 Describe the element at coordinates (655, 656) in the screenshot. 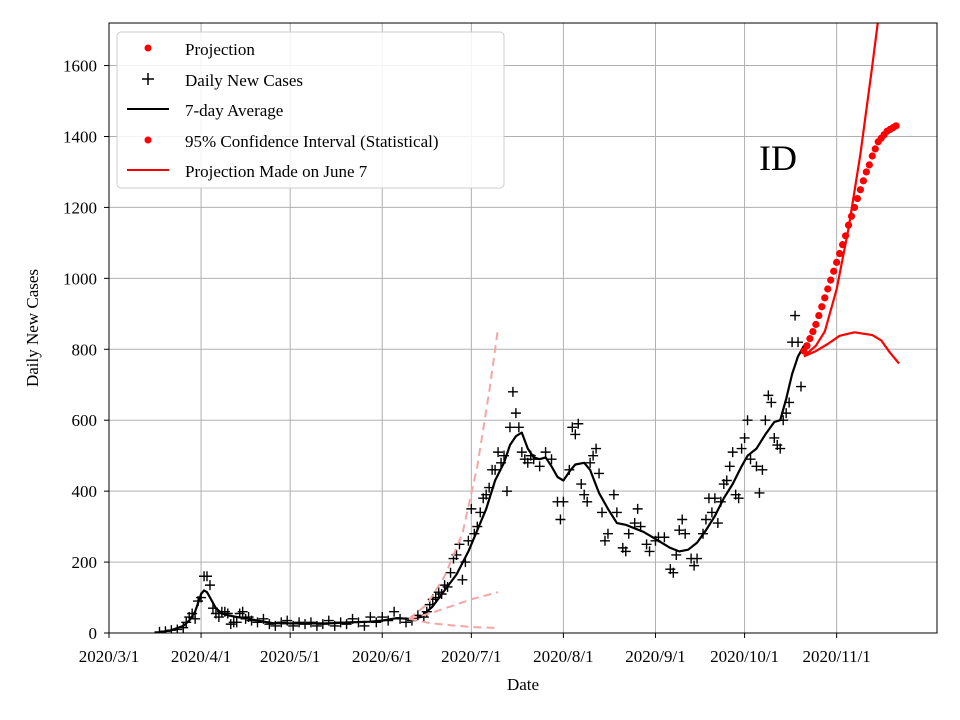

I see `x-tick-label: 2020/9/1` at that location.